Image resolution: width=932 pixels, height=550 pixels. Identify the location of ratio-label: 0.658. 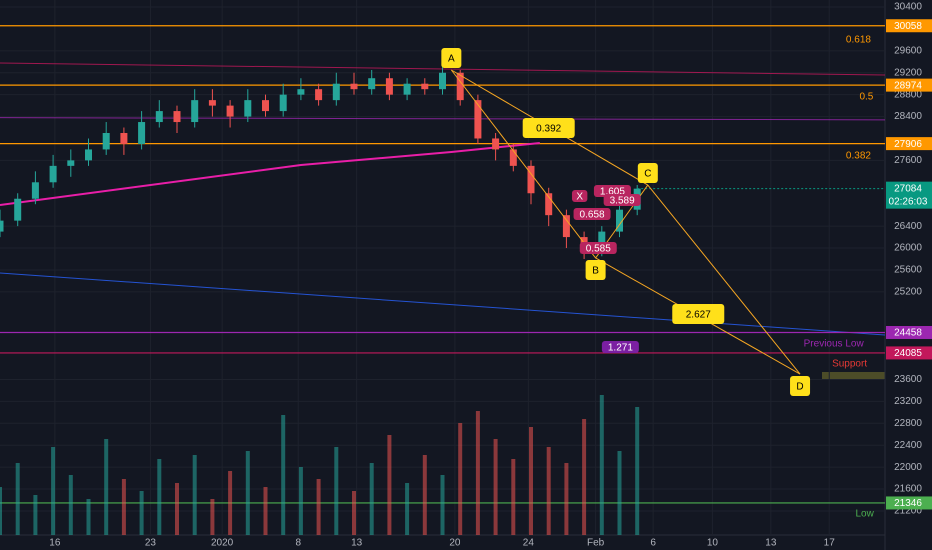
(592, 215).